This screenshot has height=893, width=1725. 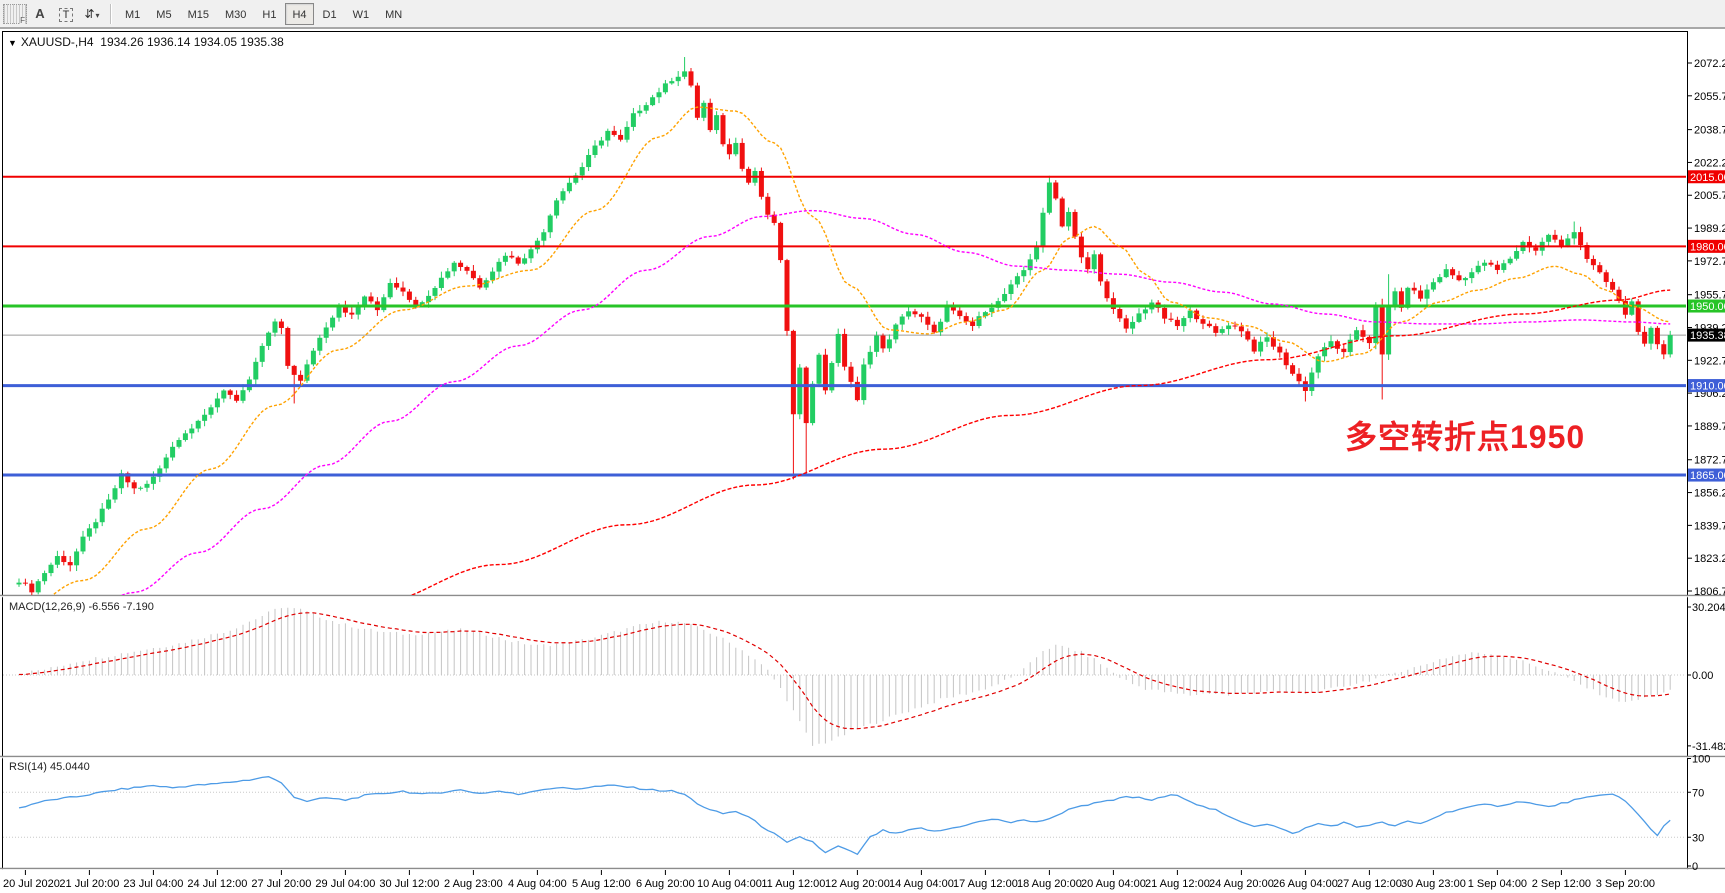 I want to click on price-tick-label: 1823.20, so click(x=1709, y=559).